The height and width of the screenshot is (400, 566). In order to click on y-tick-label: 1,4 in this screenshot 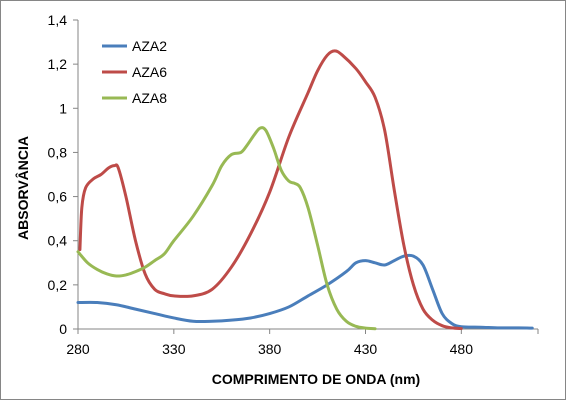, I will do `click(58, 20)`.